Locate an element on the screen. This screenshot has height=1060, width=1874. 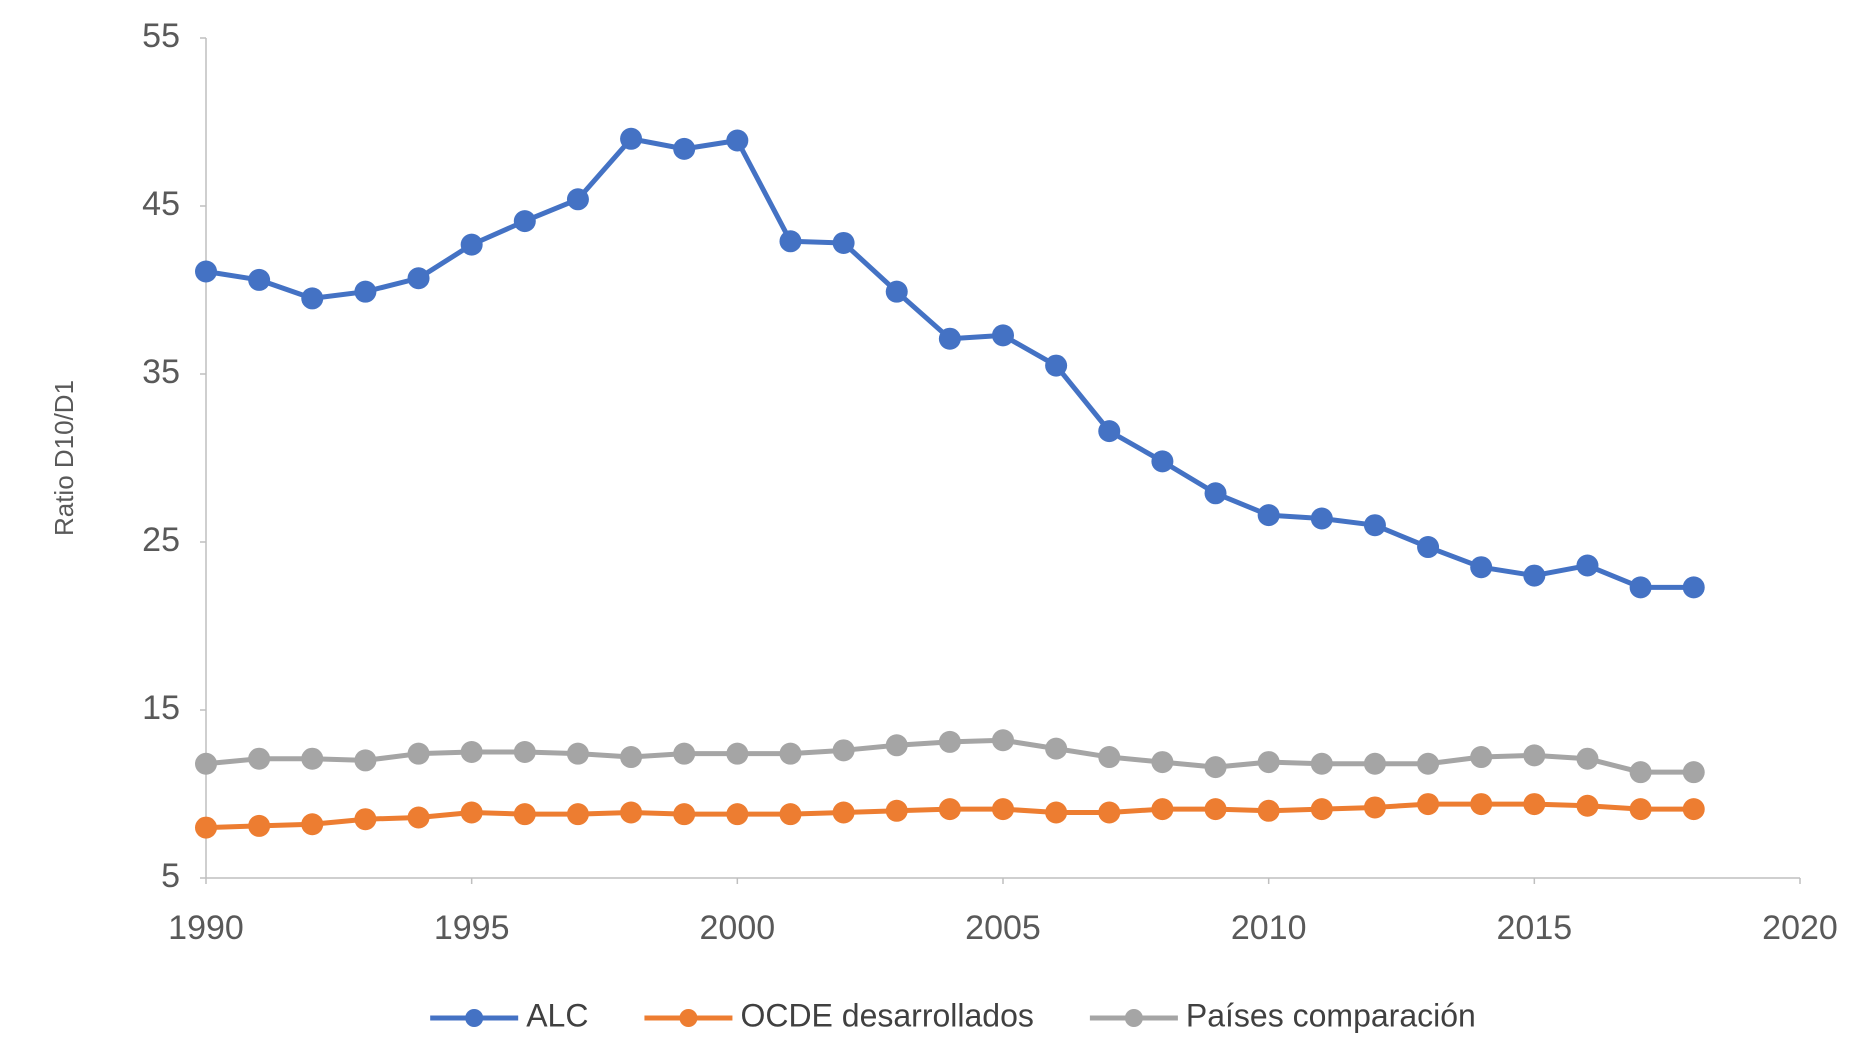
legend-item: OCDE desarrollados is located at coordinates (839, 1015).